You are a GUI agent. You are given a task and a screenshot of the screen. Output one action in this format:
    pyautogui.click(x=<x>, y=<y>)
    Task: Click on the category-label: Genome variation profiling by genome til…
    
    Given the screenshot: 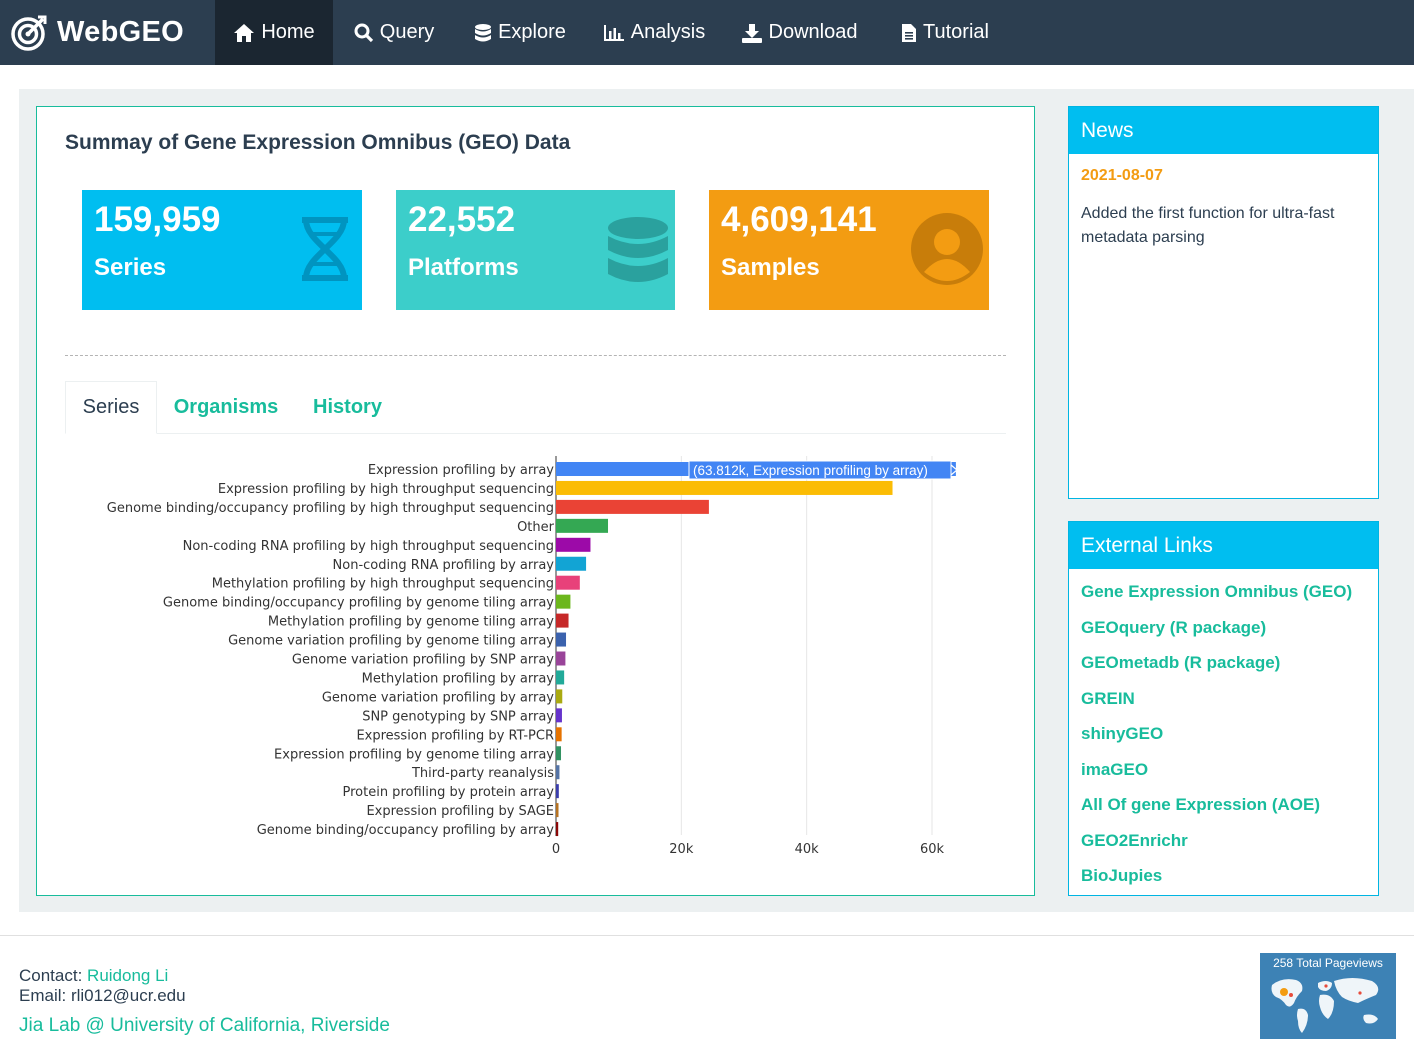 What is the action you would take?
    pyautogui.click(x=391, y=641)
    